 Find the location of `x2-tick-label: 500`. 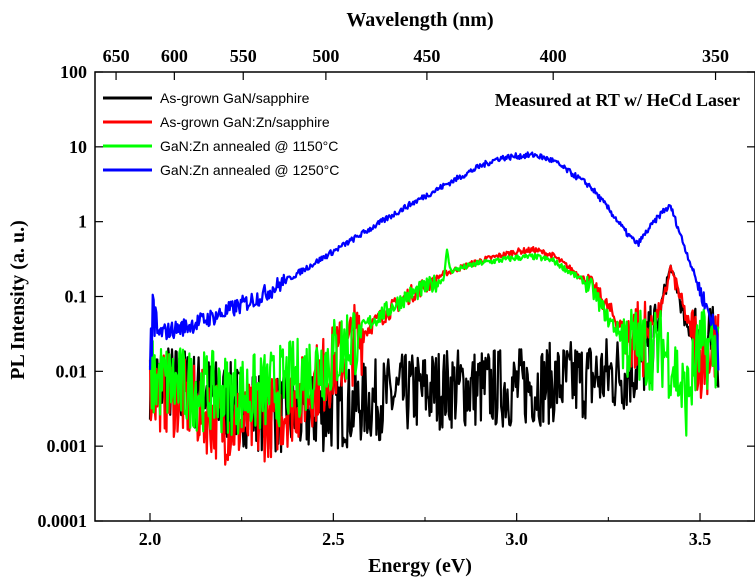

x2-tick-label: 500 is located at coordinates (325, 56).